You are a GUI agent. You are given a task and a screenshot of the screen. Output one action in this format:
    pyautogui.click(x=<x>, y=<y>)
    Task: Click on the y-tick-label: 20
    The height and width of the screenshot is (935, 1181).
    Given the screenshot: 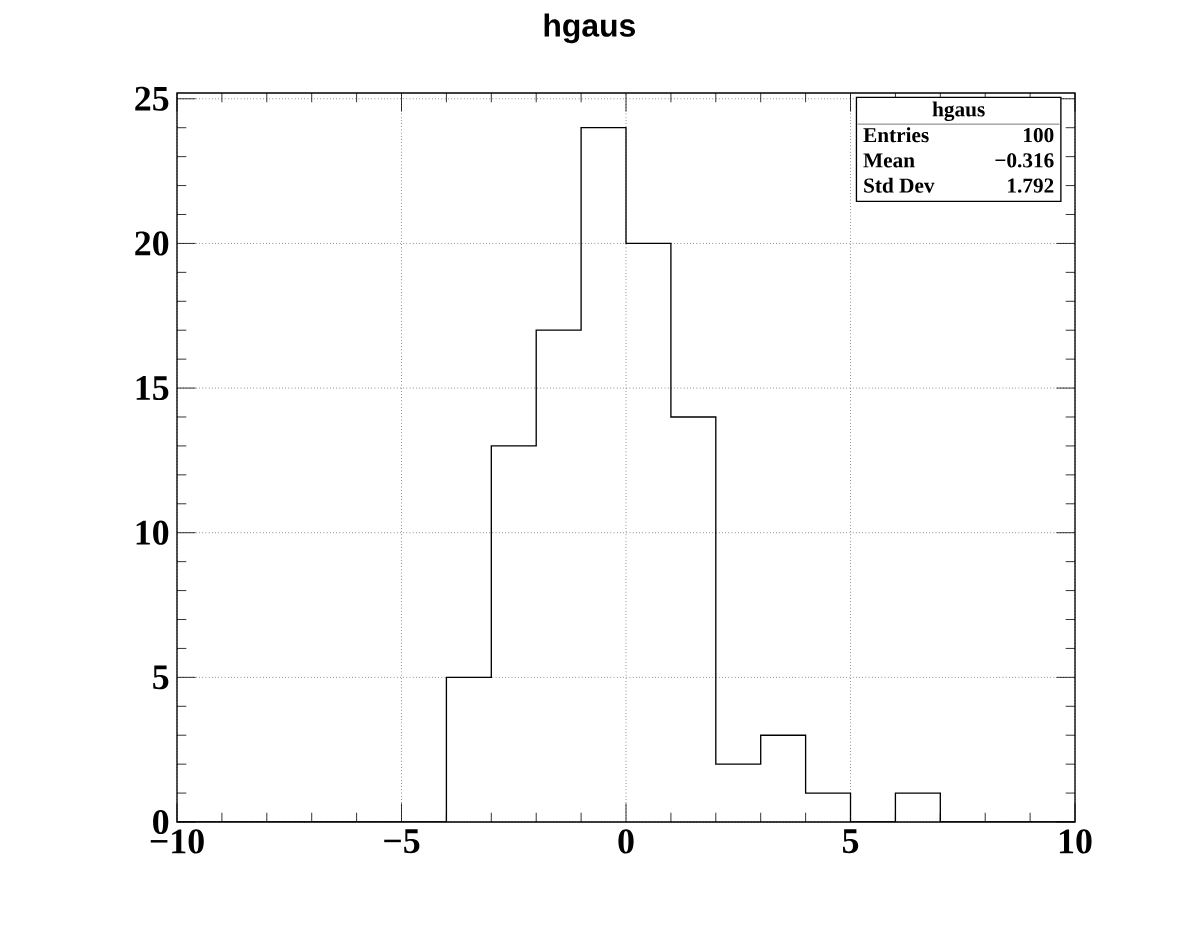 What is the action you would take?
    pyautogui.click(x=152, y=243)
    